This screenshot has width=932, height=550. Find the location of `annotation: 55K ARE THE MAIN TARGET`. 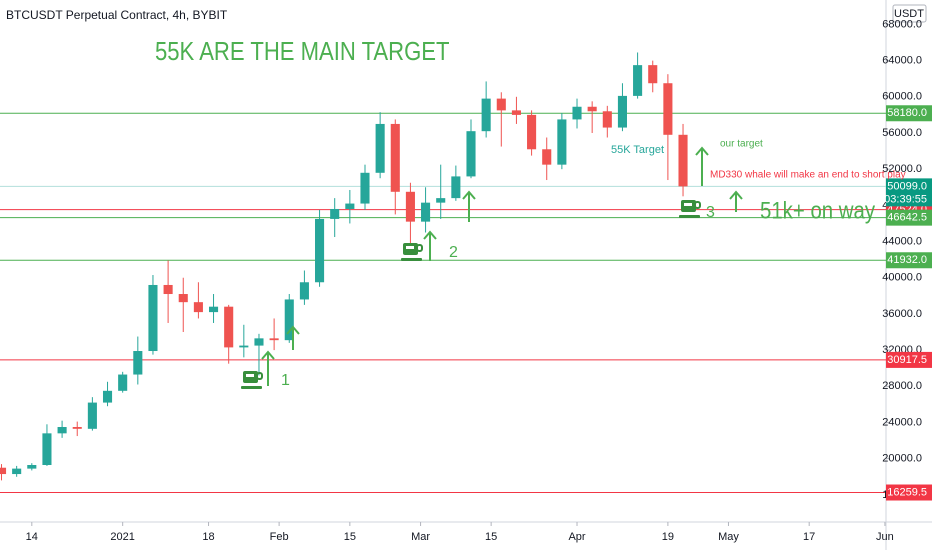

annotation: 55K ARE THE MAIN TARGET is located at coordinates (302, 51).